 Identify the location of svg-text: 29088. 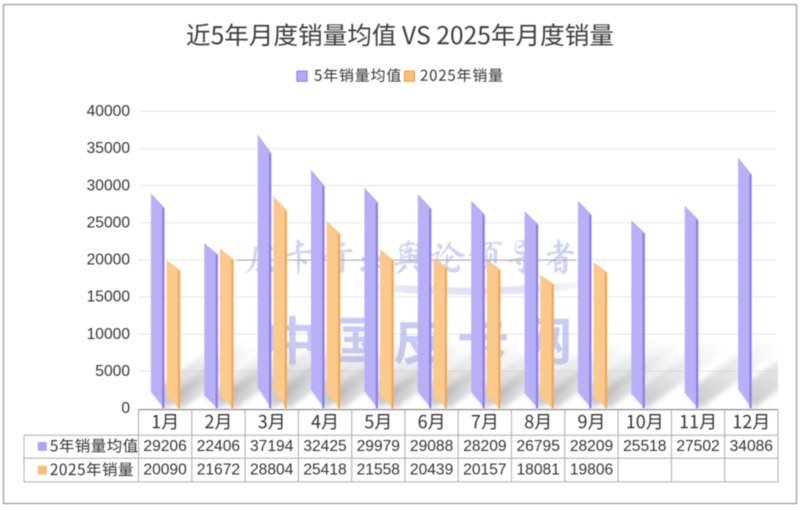
(431, 446).